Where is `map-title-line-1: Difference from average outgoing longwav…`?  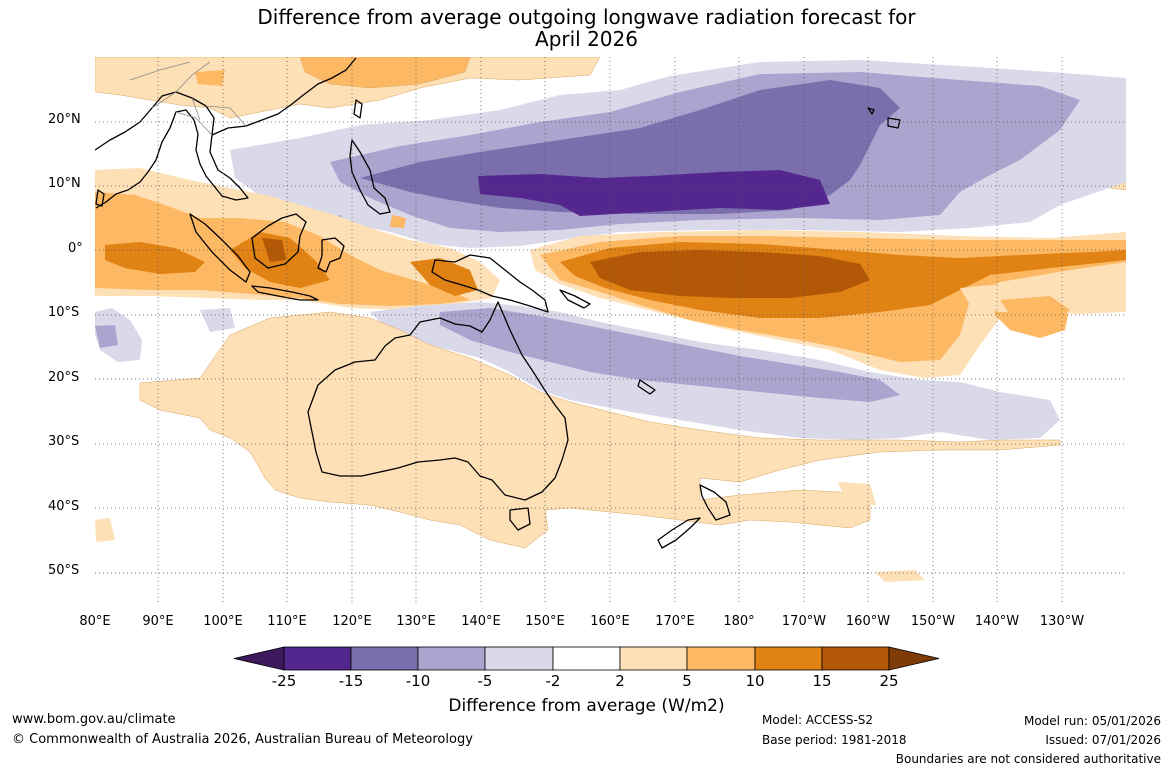 map-title-line-1: Difference from average outgoing longwav… is located at coordinates (586, 17).